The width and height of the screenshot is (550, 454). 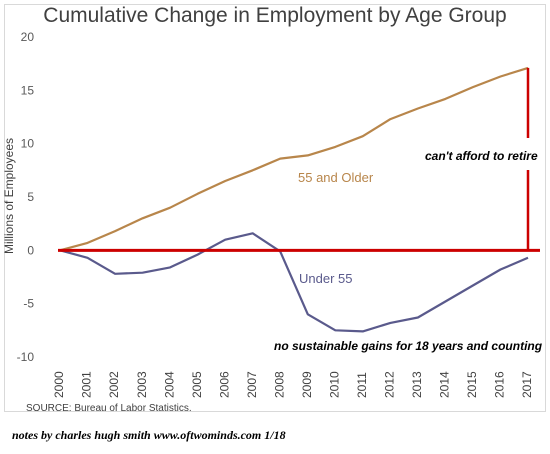 What do you see at coordinates (59, 384) in the screenshot?
I see `x-tick-label: 2000` at bounding box center [59, 384].